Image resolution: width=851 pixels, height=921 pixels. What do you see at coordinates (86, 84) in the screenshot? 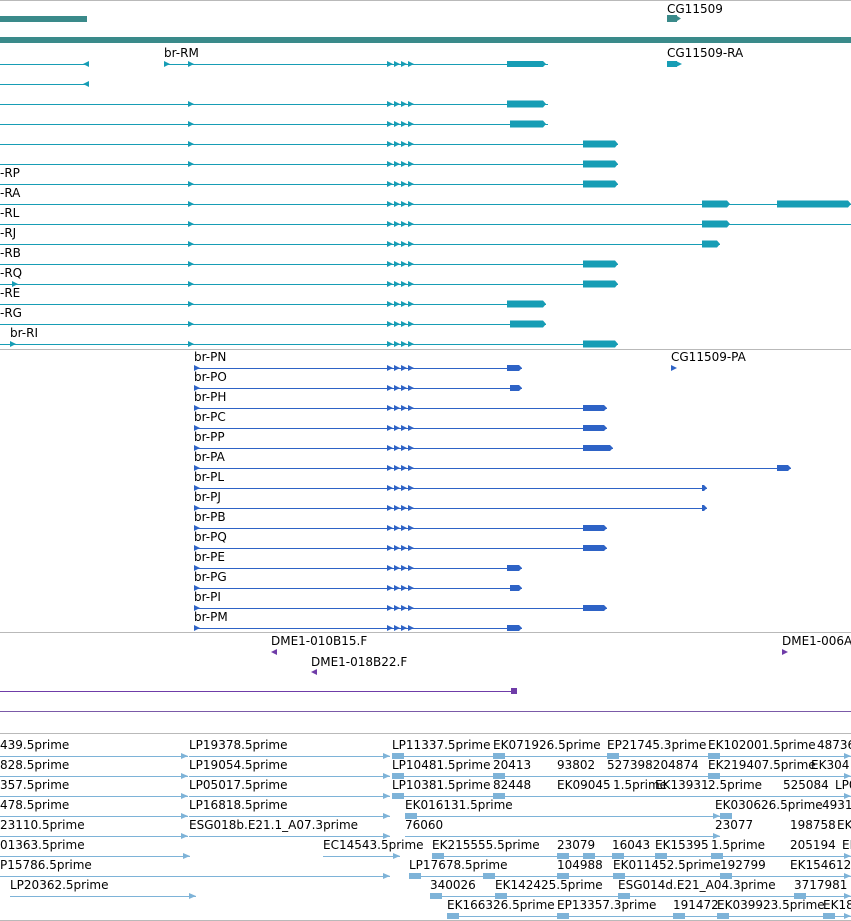
I see `strand-arrow-left-icon` at bounding box center [86, 84].